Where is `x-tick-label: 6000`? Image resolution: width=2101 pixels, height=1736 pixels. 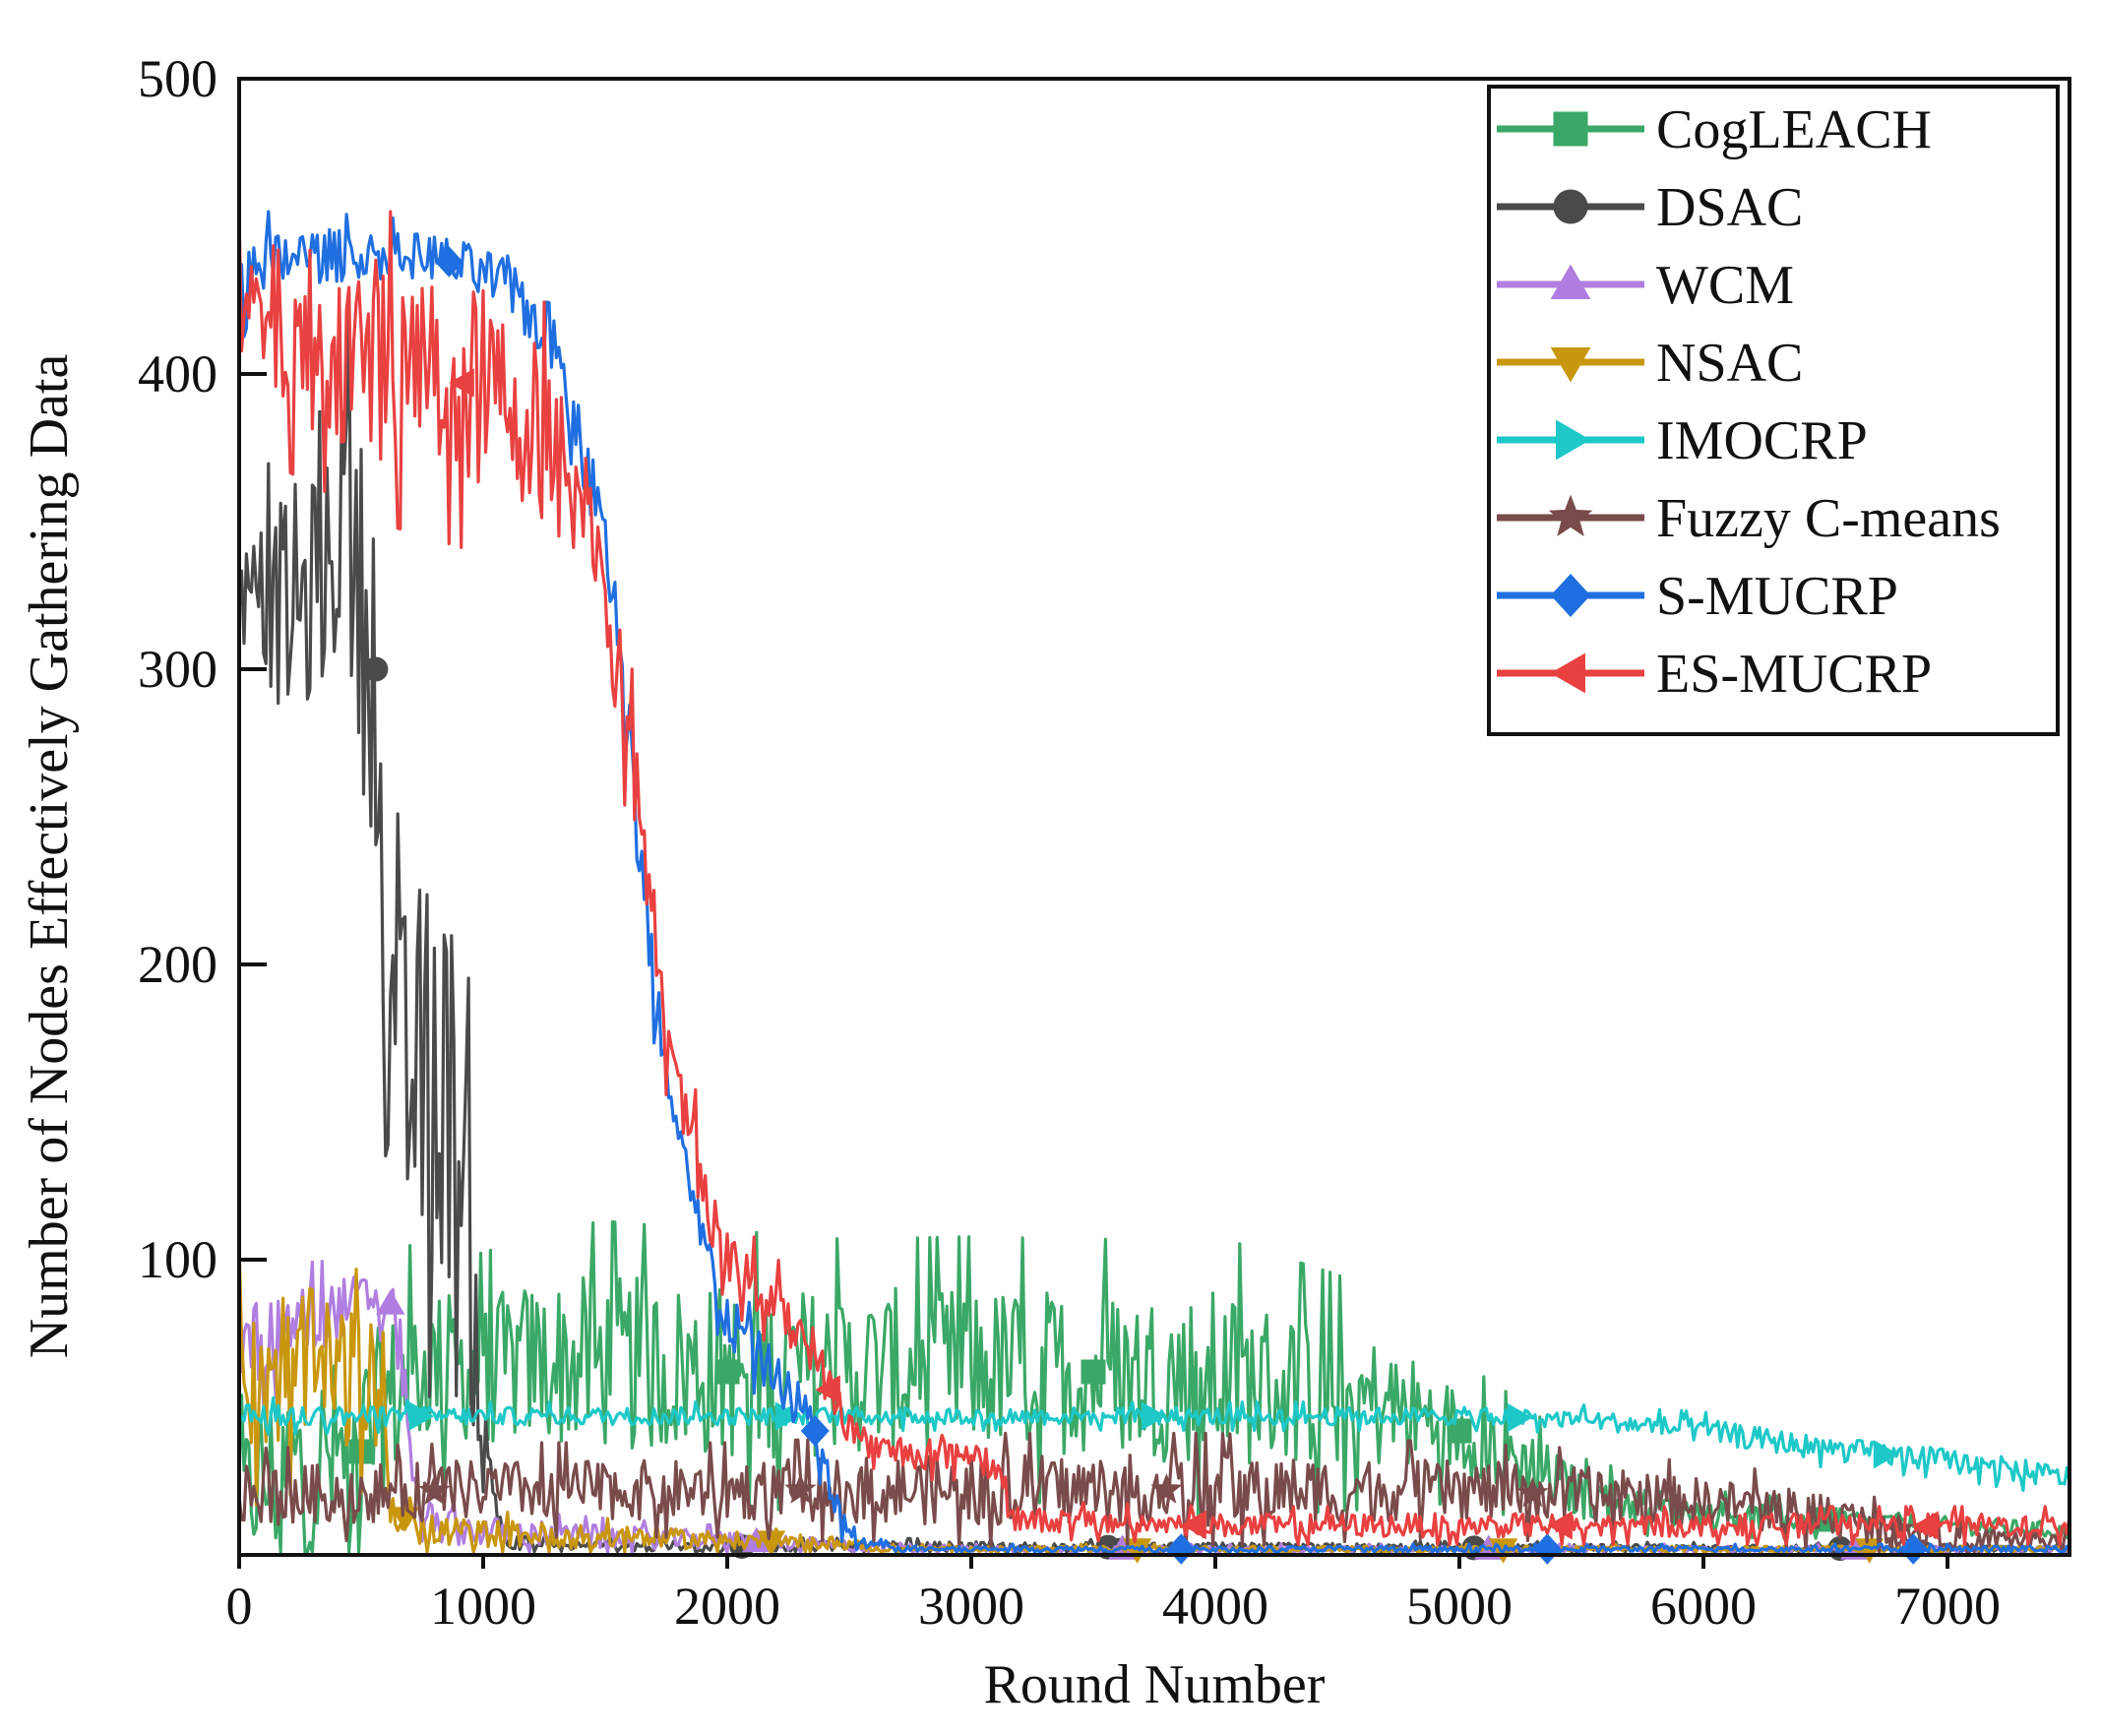 x-tick-label: 6000 is located at coordinates (1703, 1606).